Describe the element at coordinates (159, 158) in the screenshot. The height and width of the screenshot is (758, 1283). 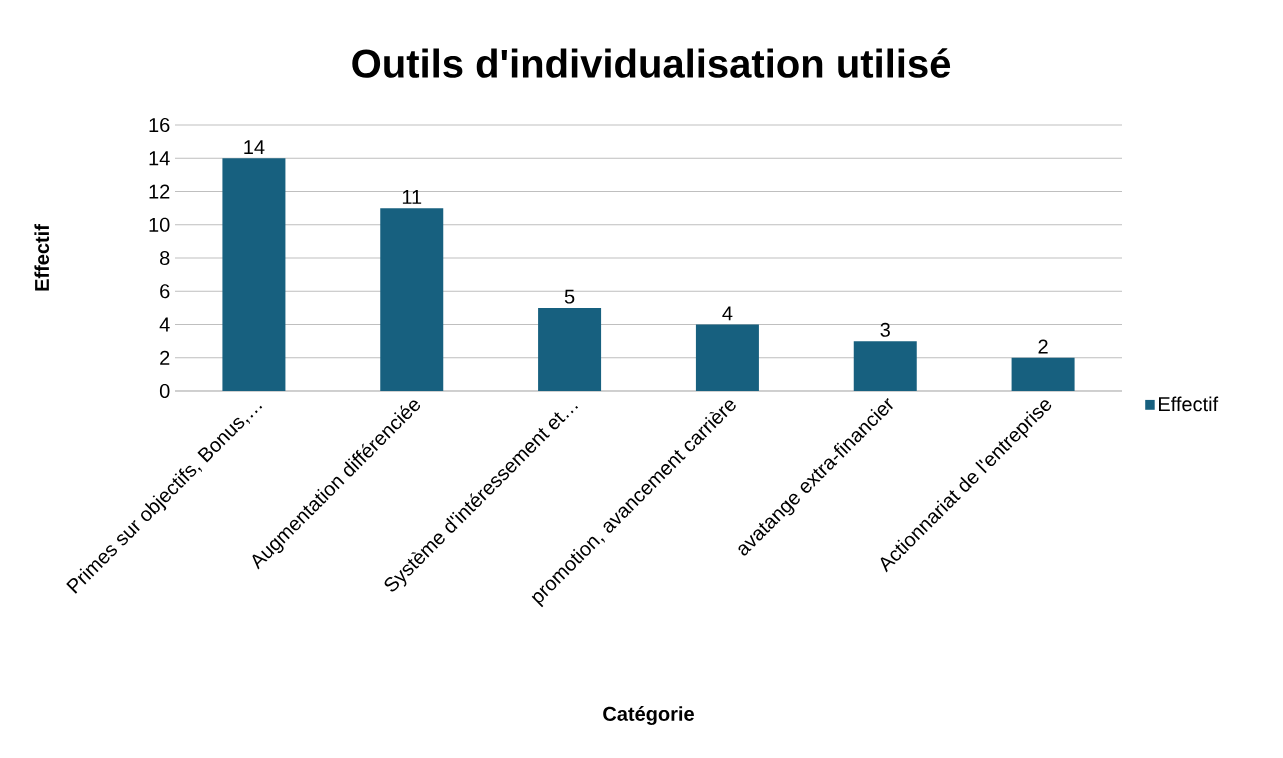
I see `y-tick-label: 14` at that location.